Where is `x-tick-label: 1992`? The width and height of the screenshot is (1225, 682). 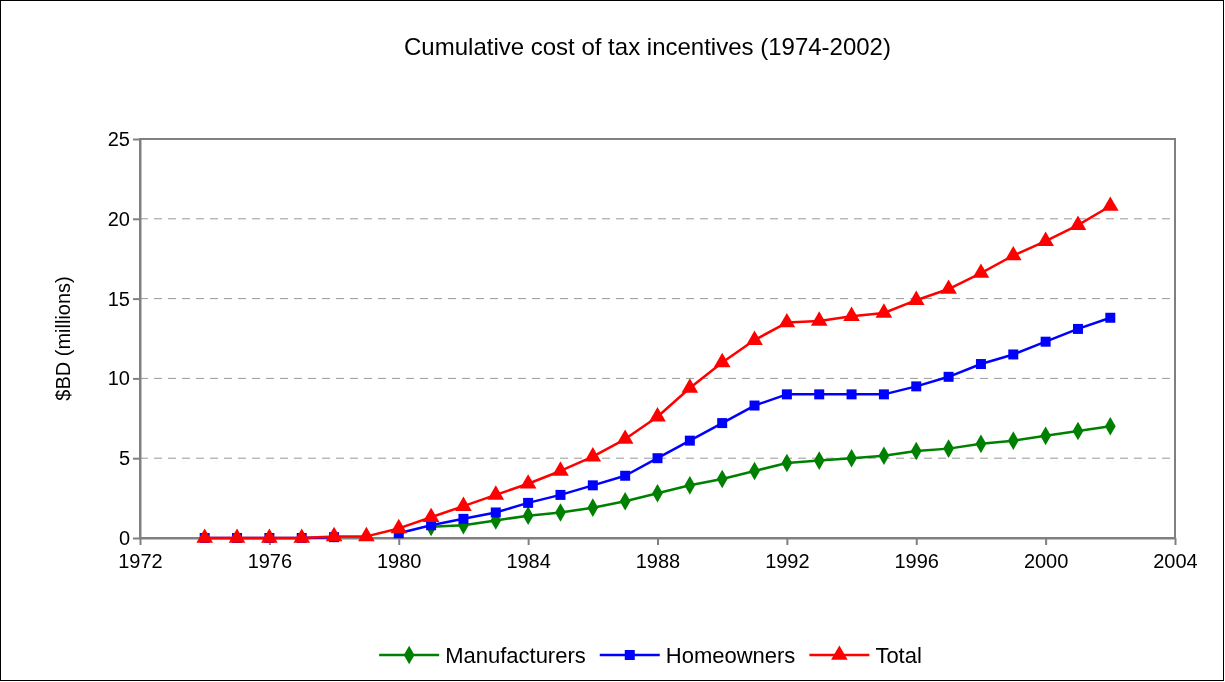
x-tick-label: 1992 is located at coordinates (787, 561).